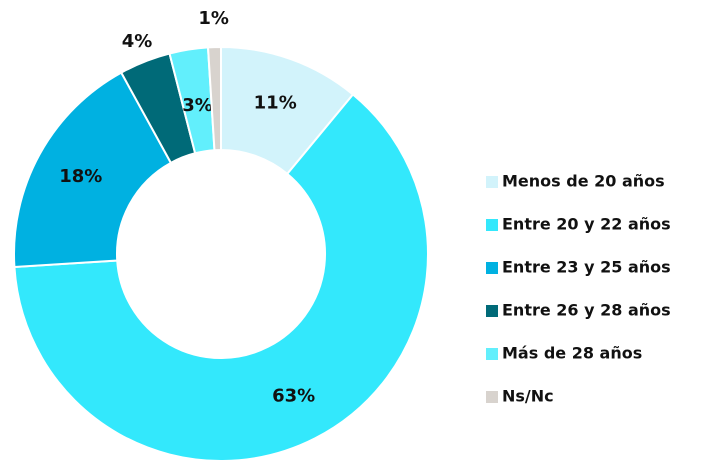  Describe the element at coordinates (572, 353) in the screenshot. I see `legend-label: Más de 28 años` at that location.